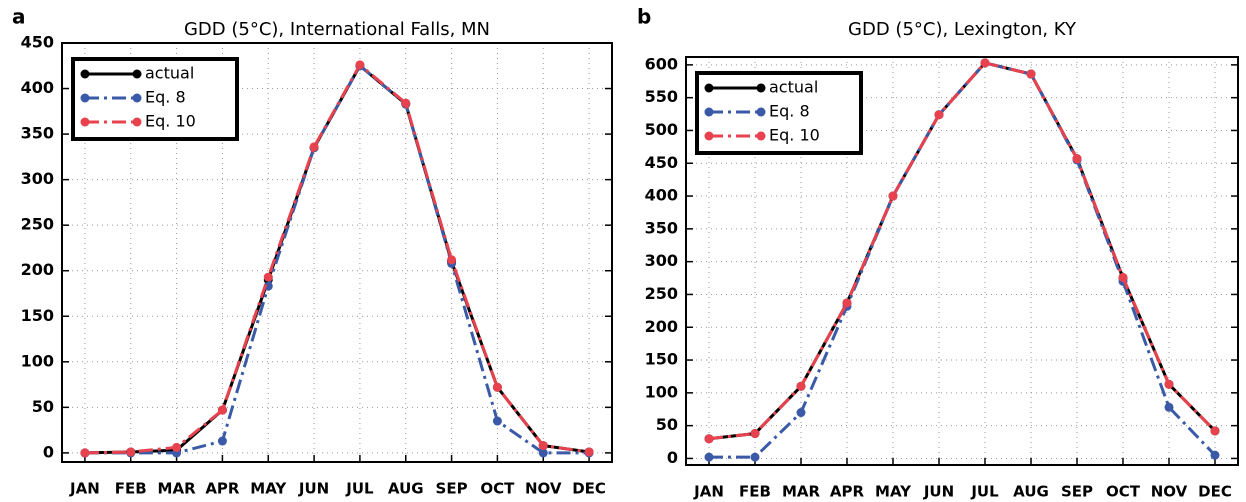 This screenshot has height=502, width=1246. Describe the element at coordinates (644, 17) in the screenshot. I see `panel-label: b` at that location.